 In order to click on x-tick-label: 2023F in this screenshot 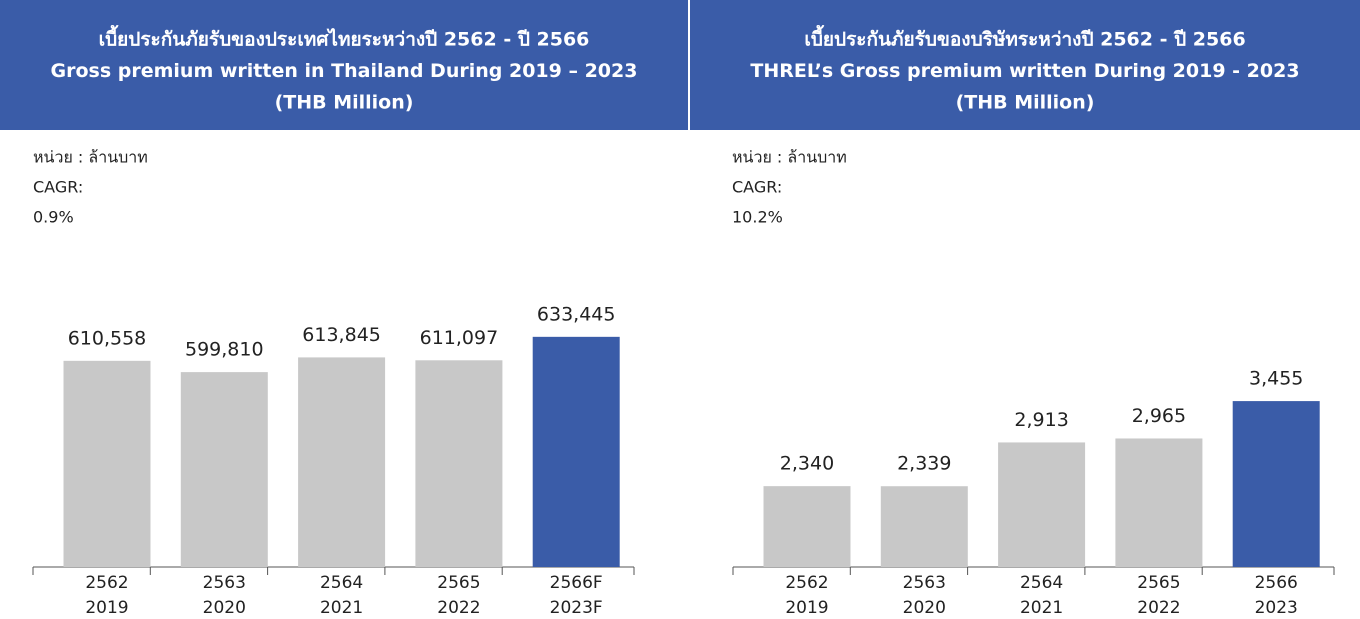, I will do `click(576, 608)`.